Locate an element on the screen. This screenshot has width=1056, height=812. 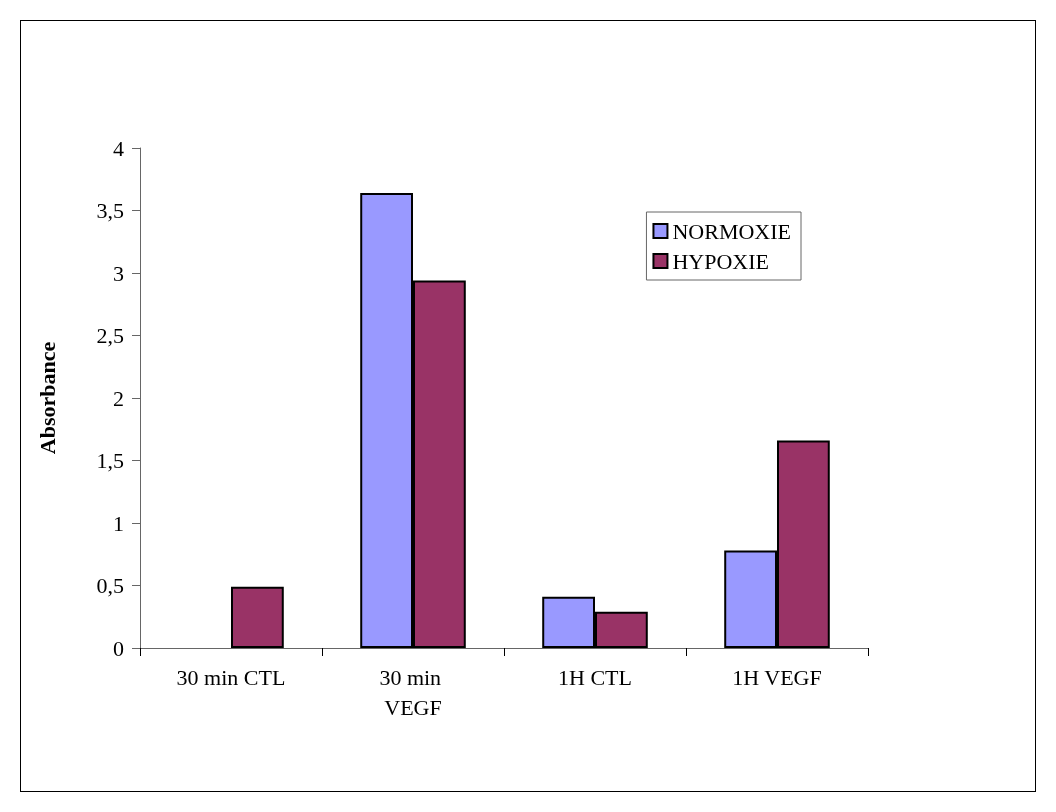
y-tick-label: 1,5 is located at coordinates (110, 460).